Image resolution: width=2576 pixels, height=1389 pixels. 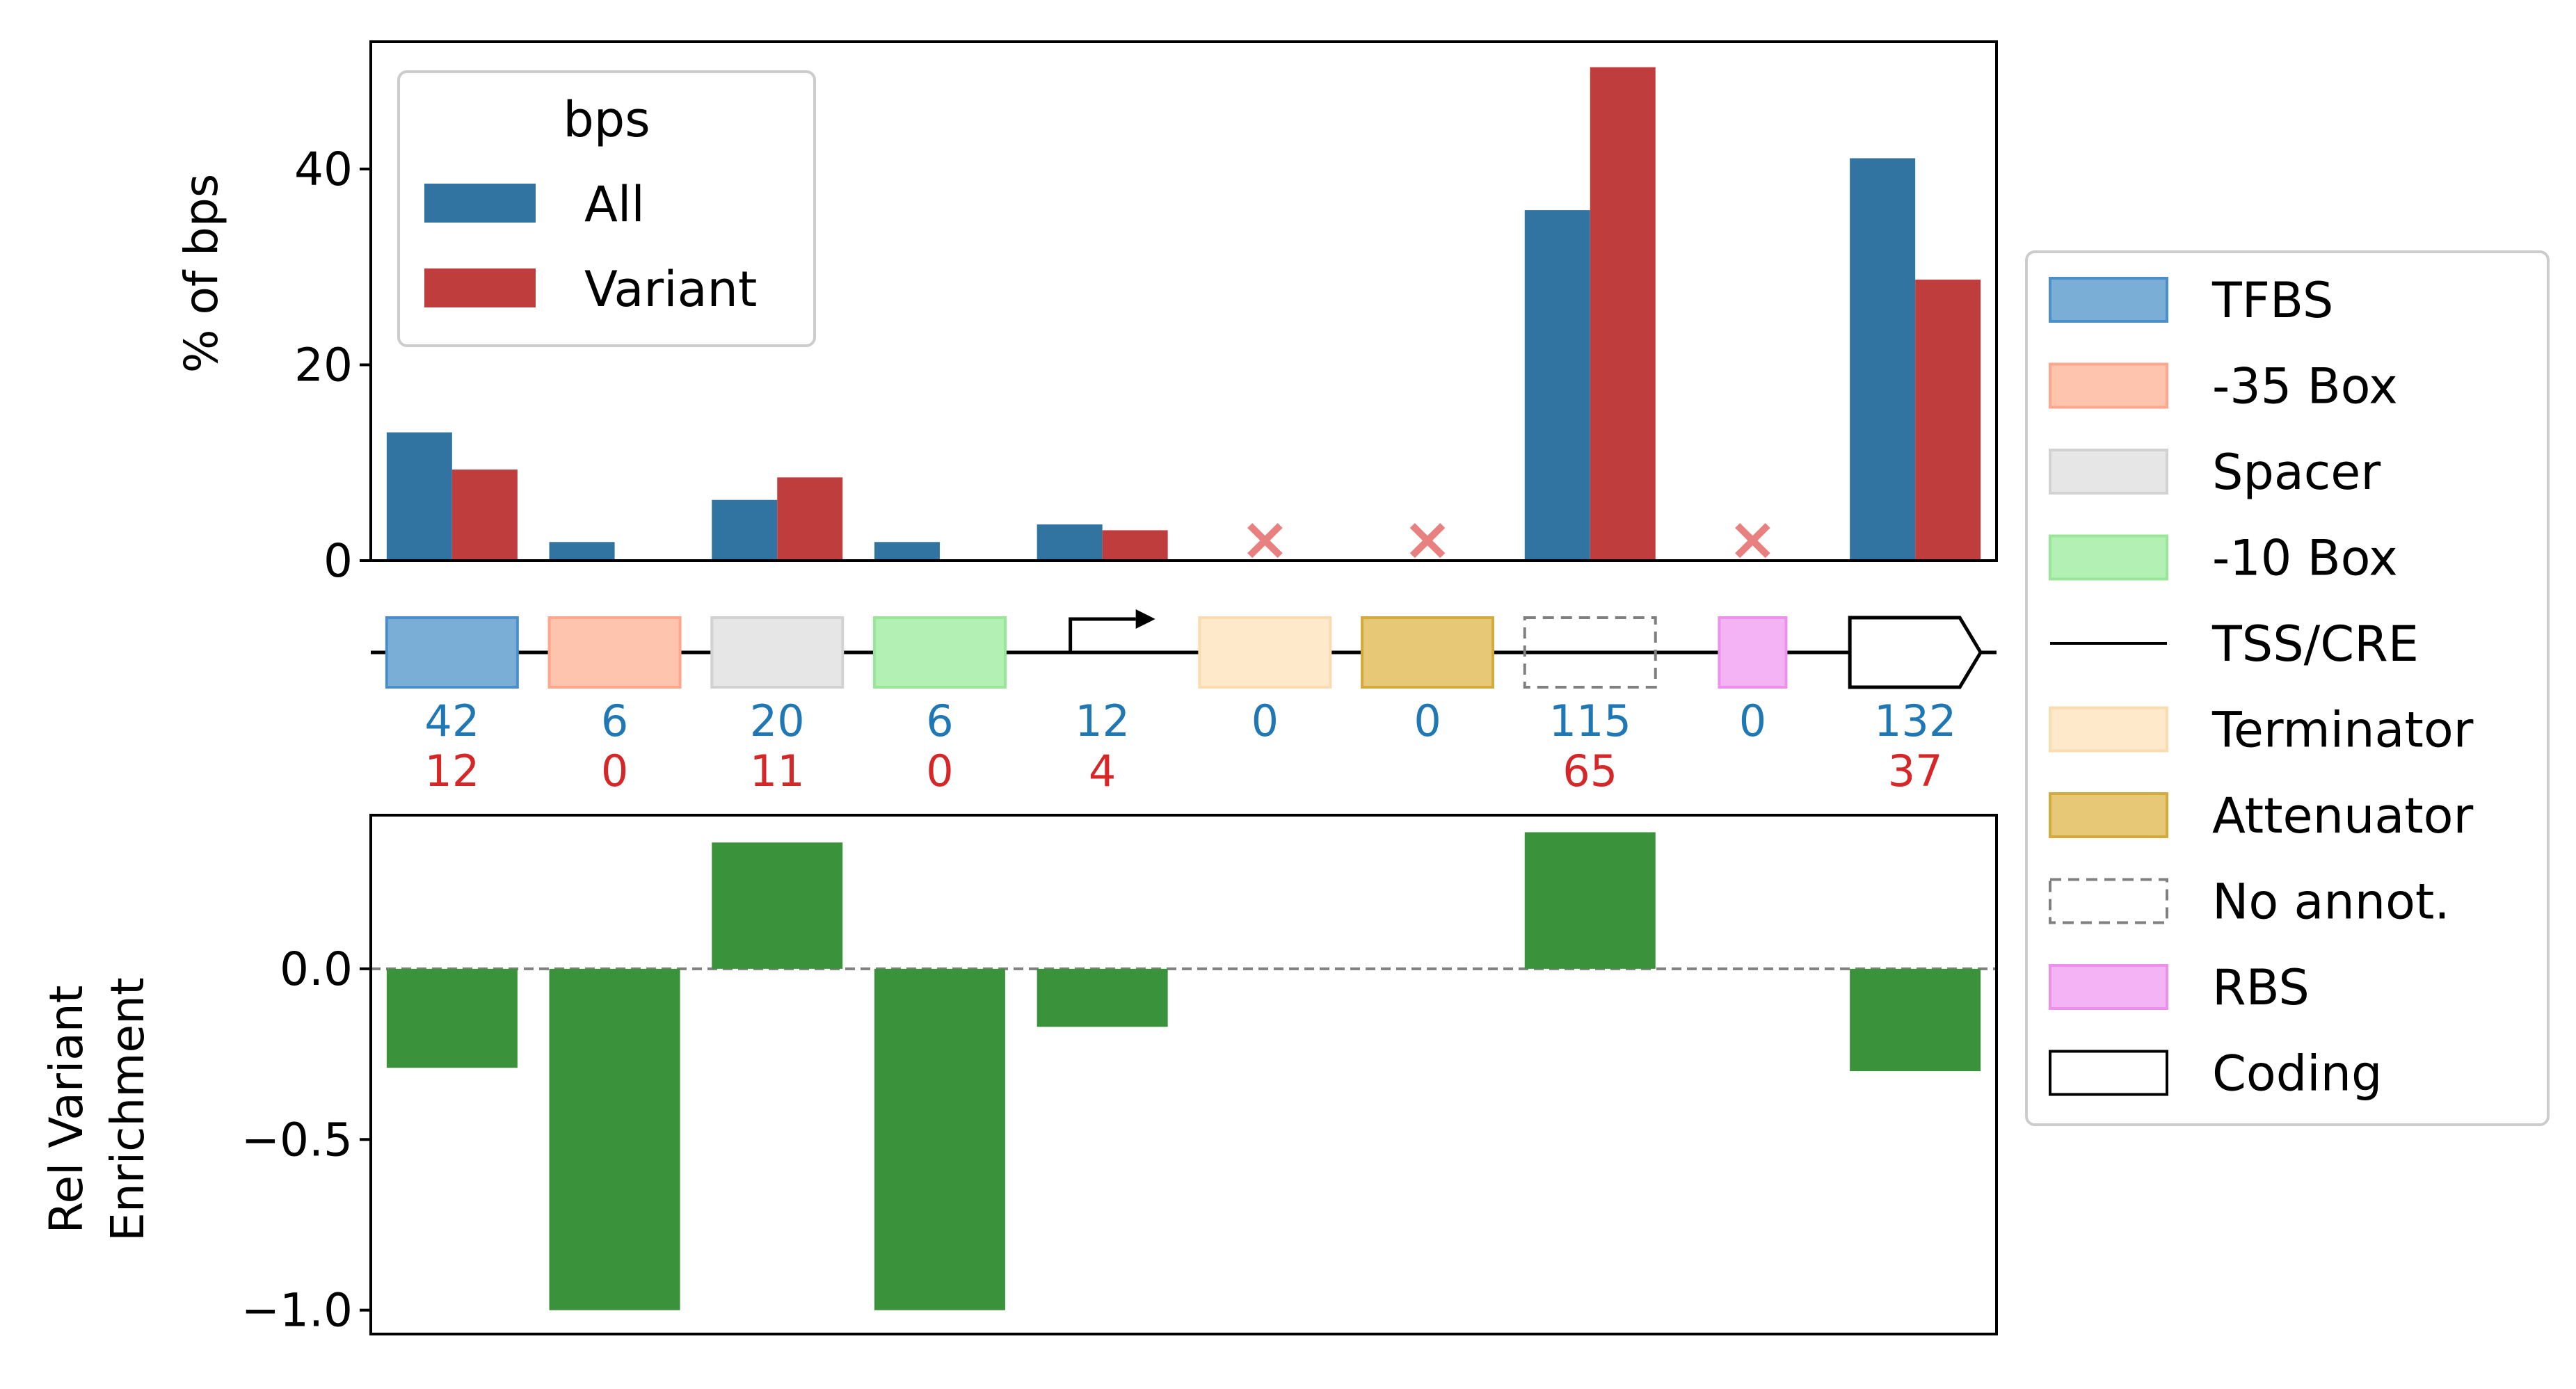 What do you see at coordinates (2331, 902) in the screenshot?
I see `legend-label-no-annot: No annot.` at bounding box center [2331, 902].